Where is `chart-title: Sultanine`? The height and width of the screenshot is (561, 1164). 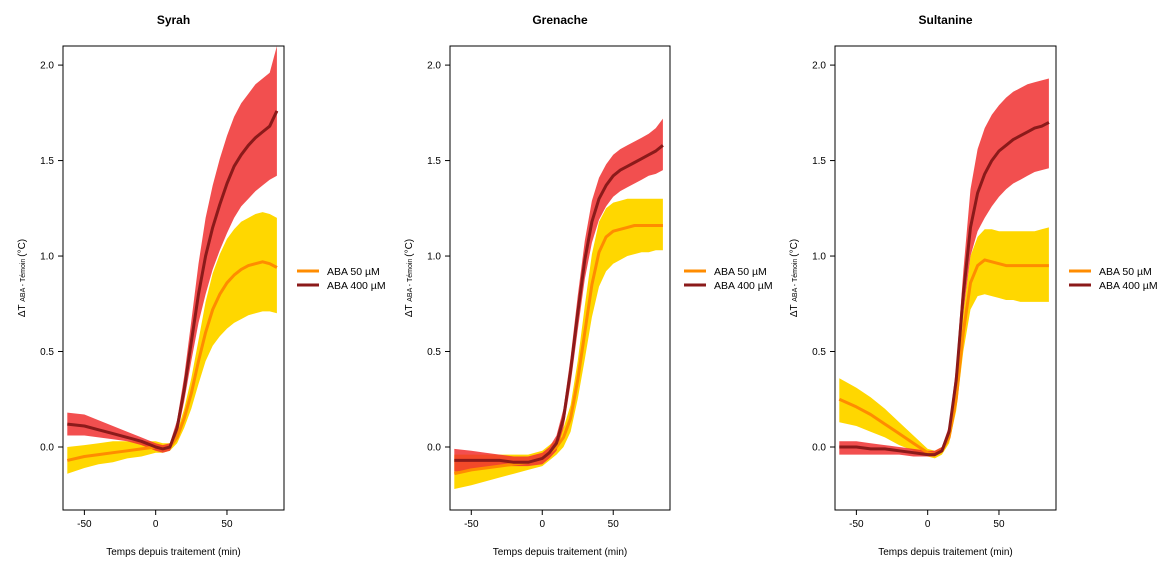 chart-title: Sultanine is located at coordinates (945, 20).